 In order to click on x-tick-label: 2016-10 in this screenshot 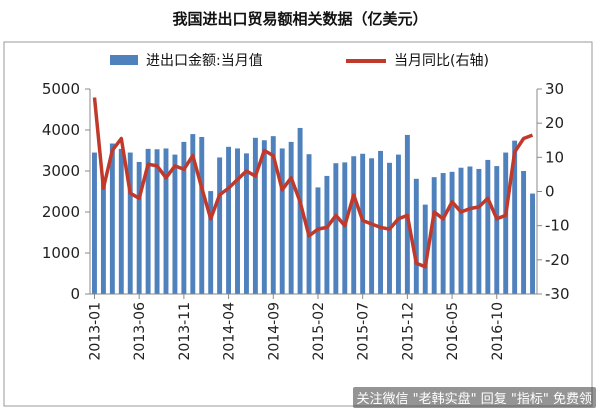, I will do `click(498, 331)`.